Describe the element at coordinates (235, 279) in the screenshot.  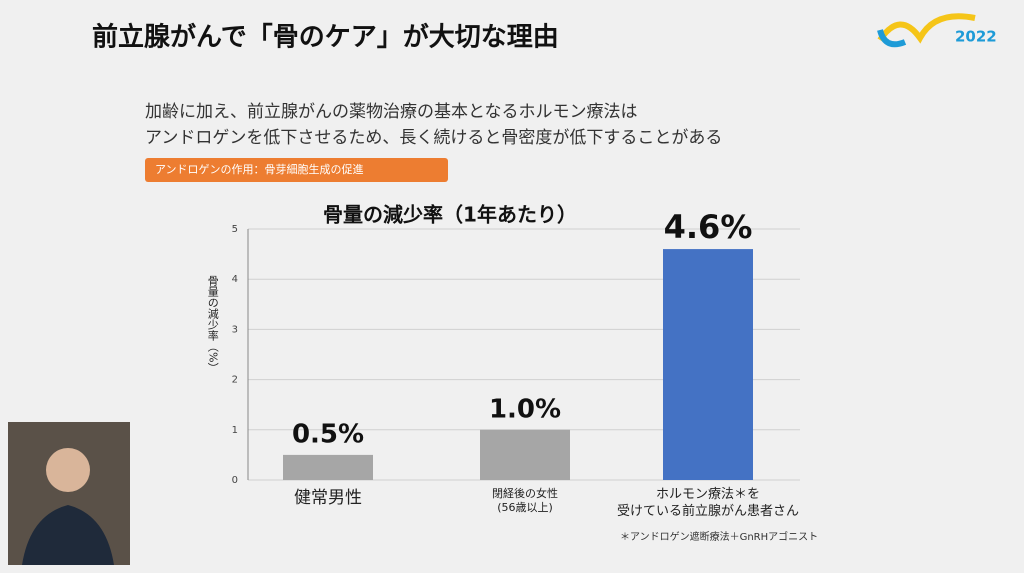
I see `y-tick-label: 4` at that location.